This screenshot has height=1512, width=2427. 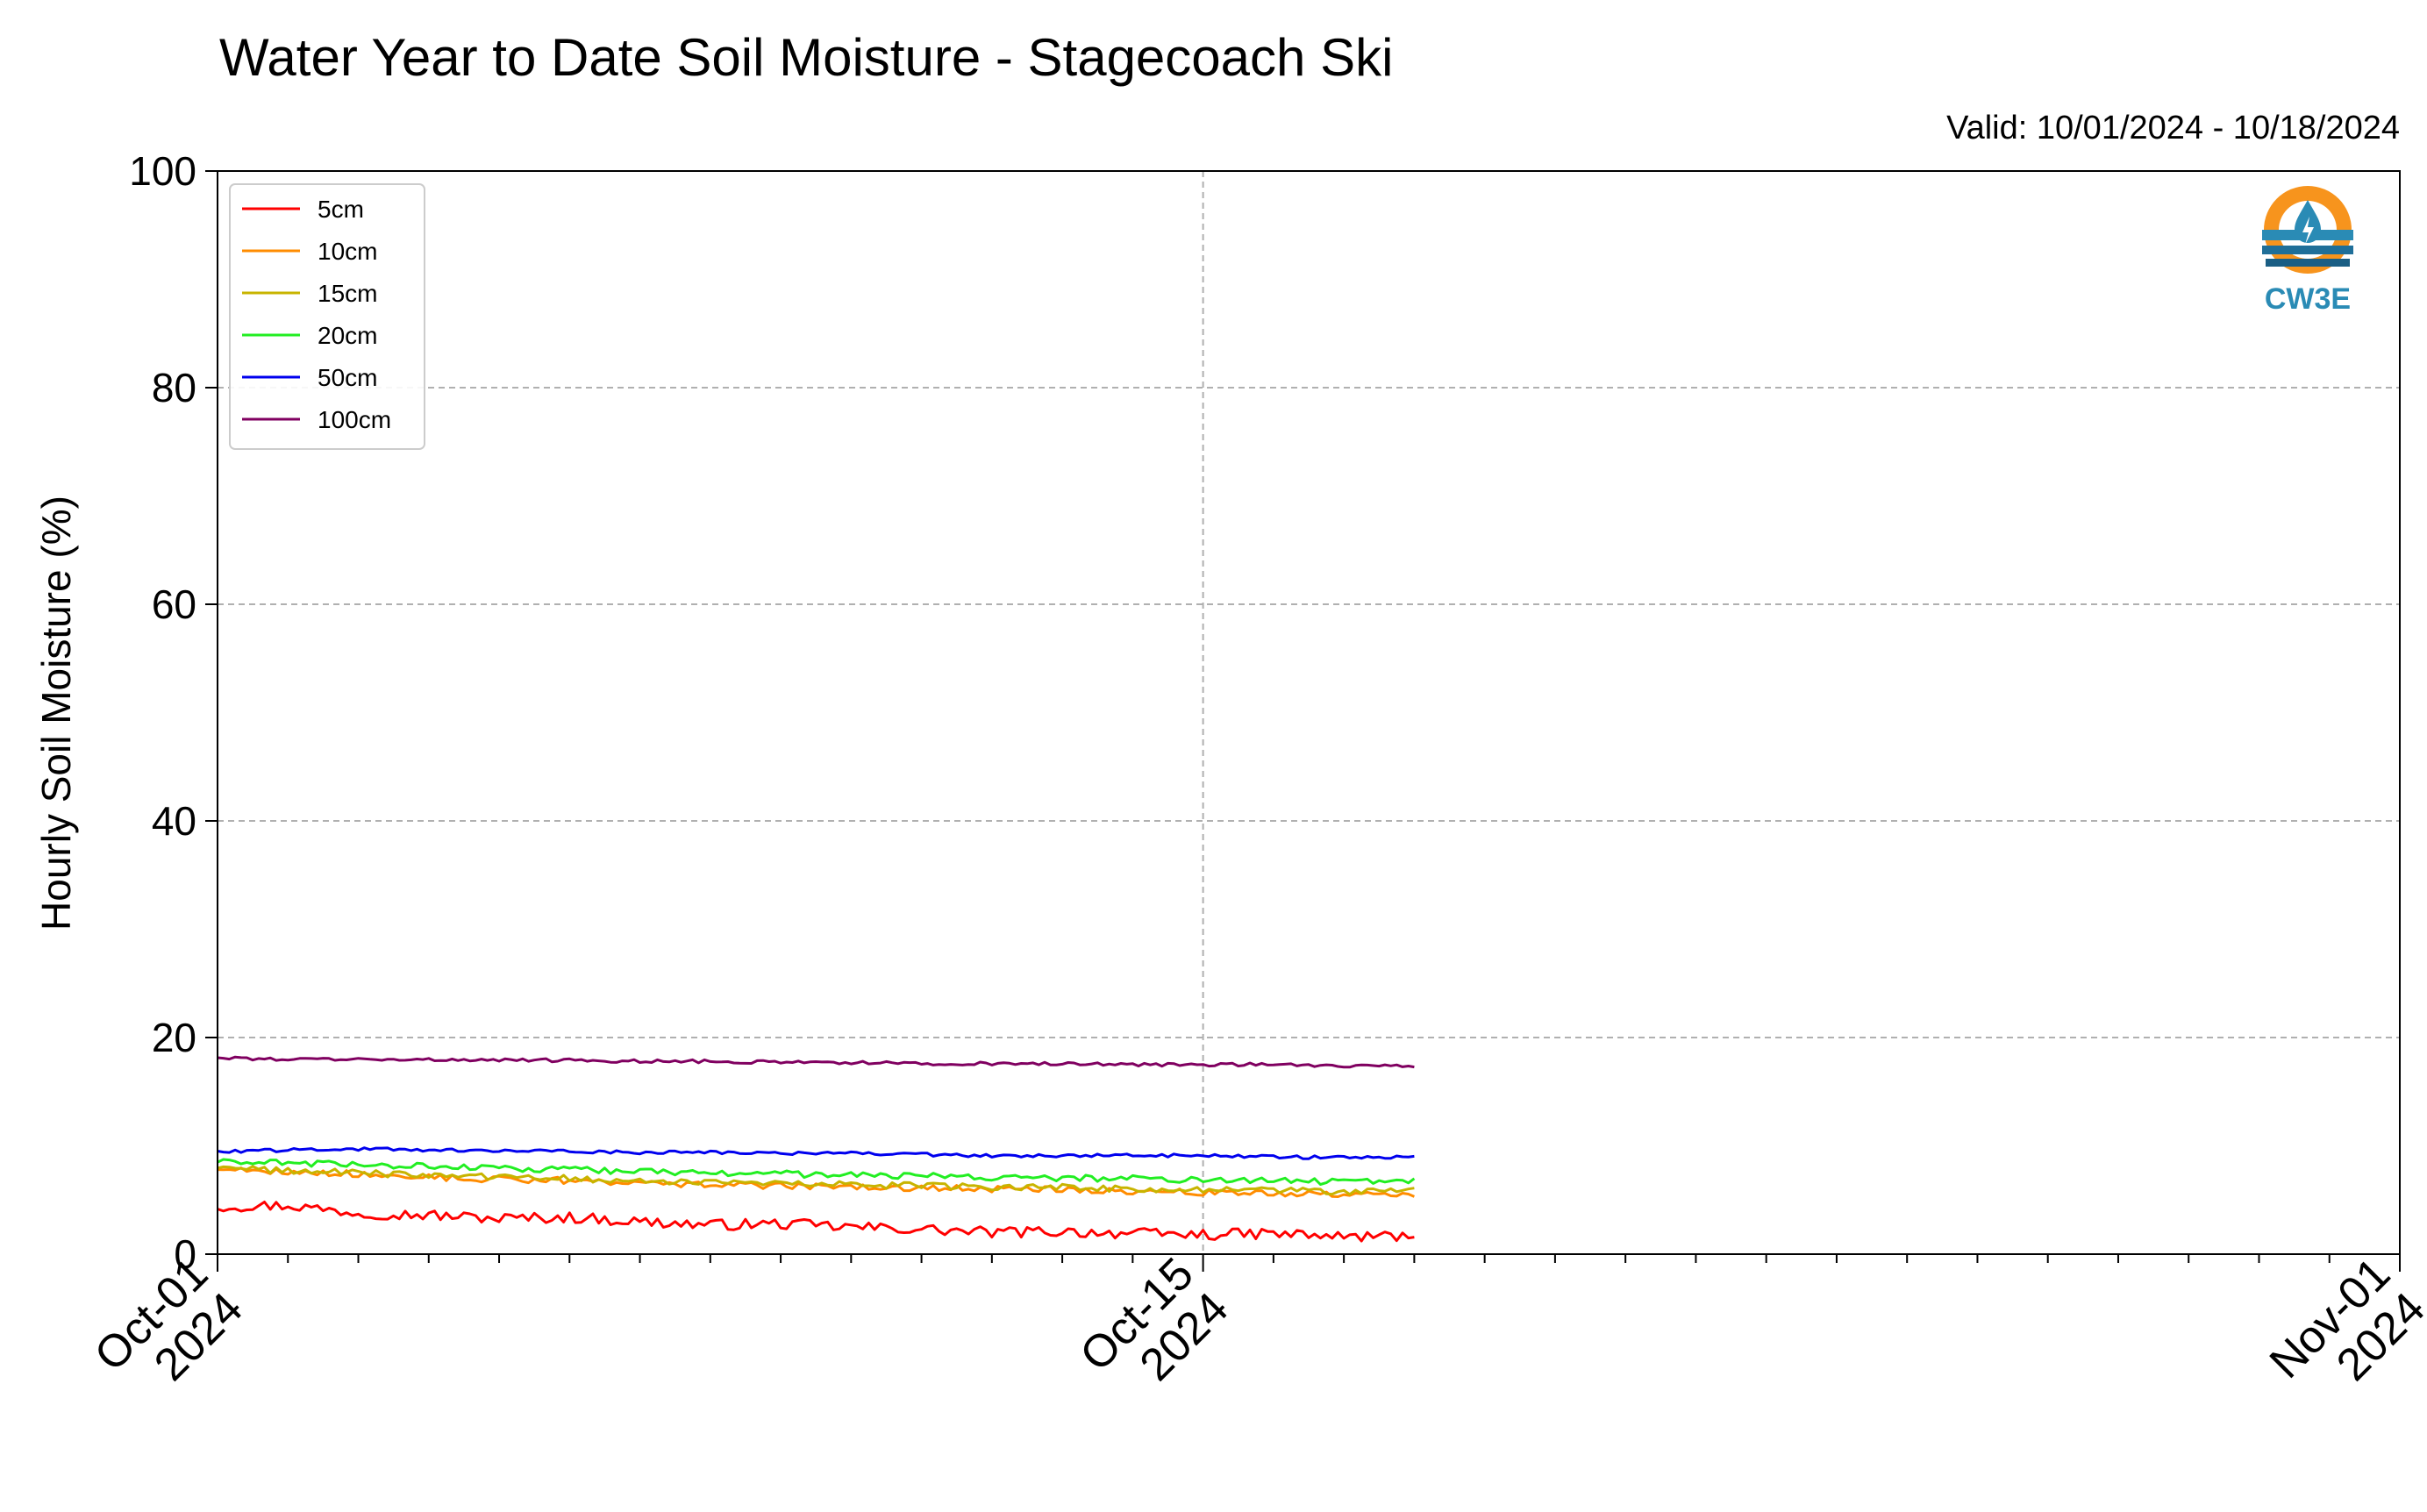 I want to click on series-line-50cm, so click(x=816, y=1153).